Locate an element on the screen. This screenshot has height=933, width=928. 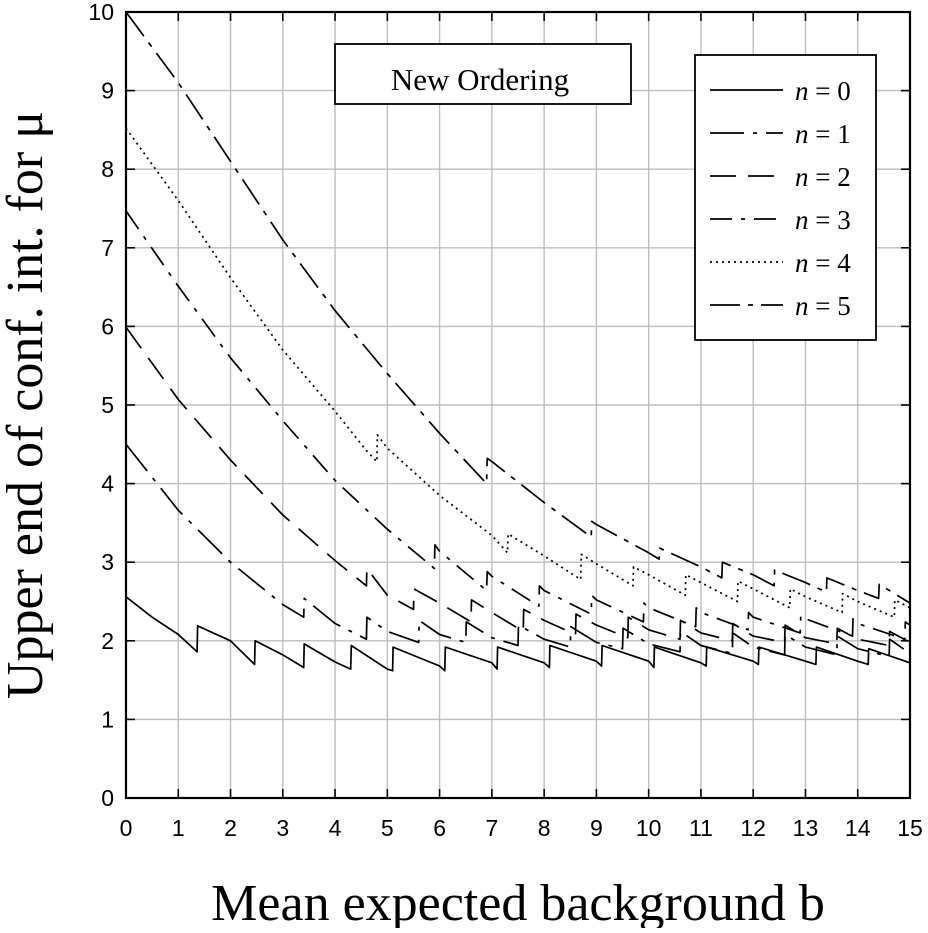
y-tick-label: 10 is located at coordinates (101, 12).